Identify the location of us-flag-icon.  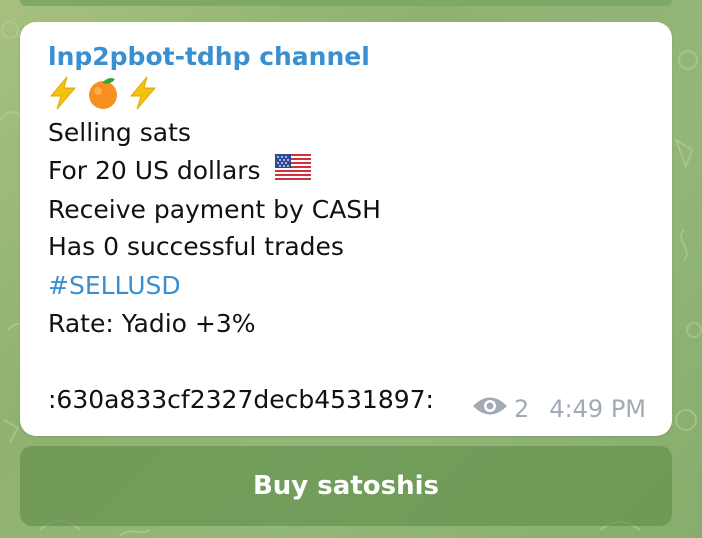
(292, 170).